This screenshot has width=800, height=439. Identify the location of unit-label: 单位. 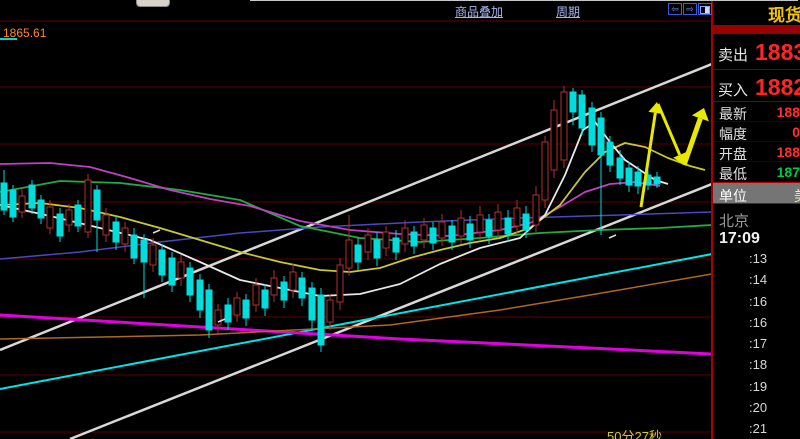
(733, 196).